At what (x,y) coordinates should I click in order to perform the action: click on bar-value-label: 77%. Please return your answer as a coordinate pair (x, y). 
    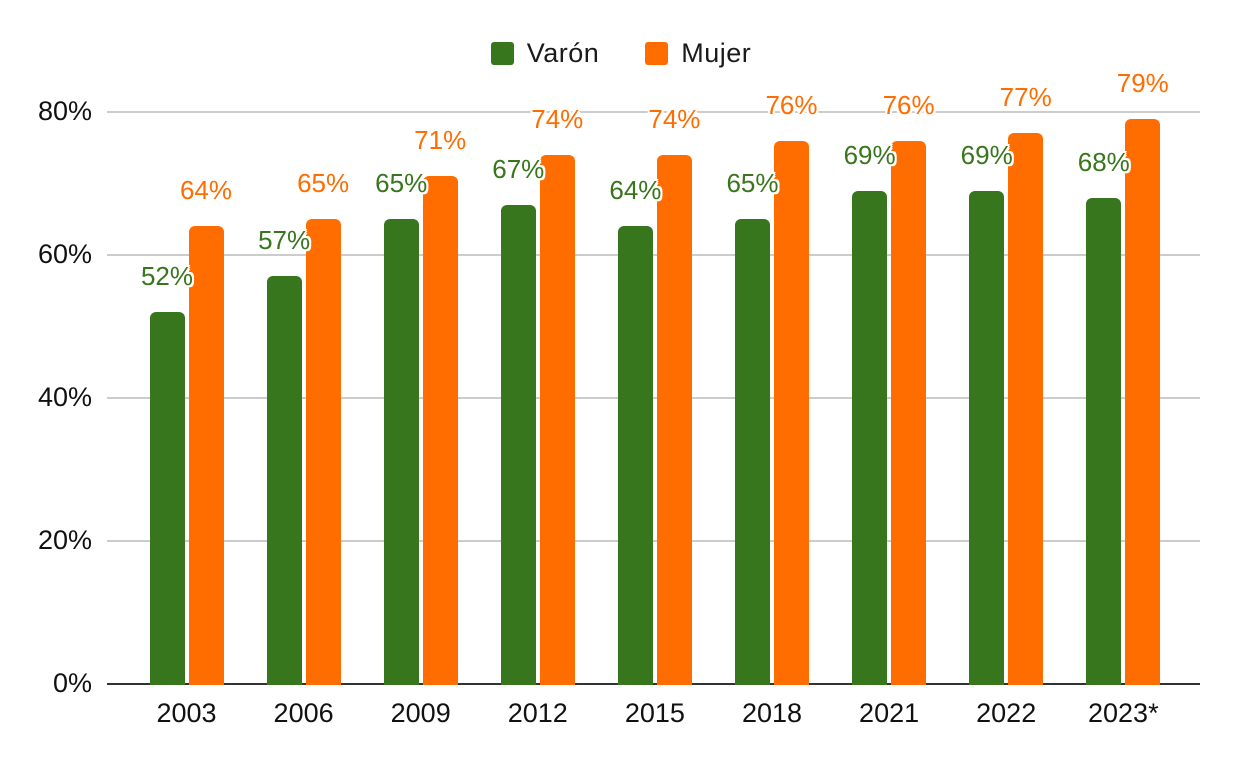
    Looking at the image, I should click on (1025, 97).